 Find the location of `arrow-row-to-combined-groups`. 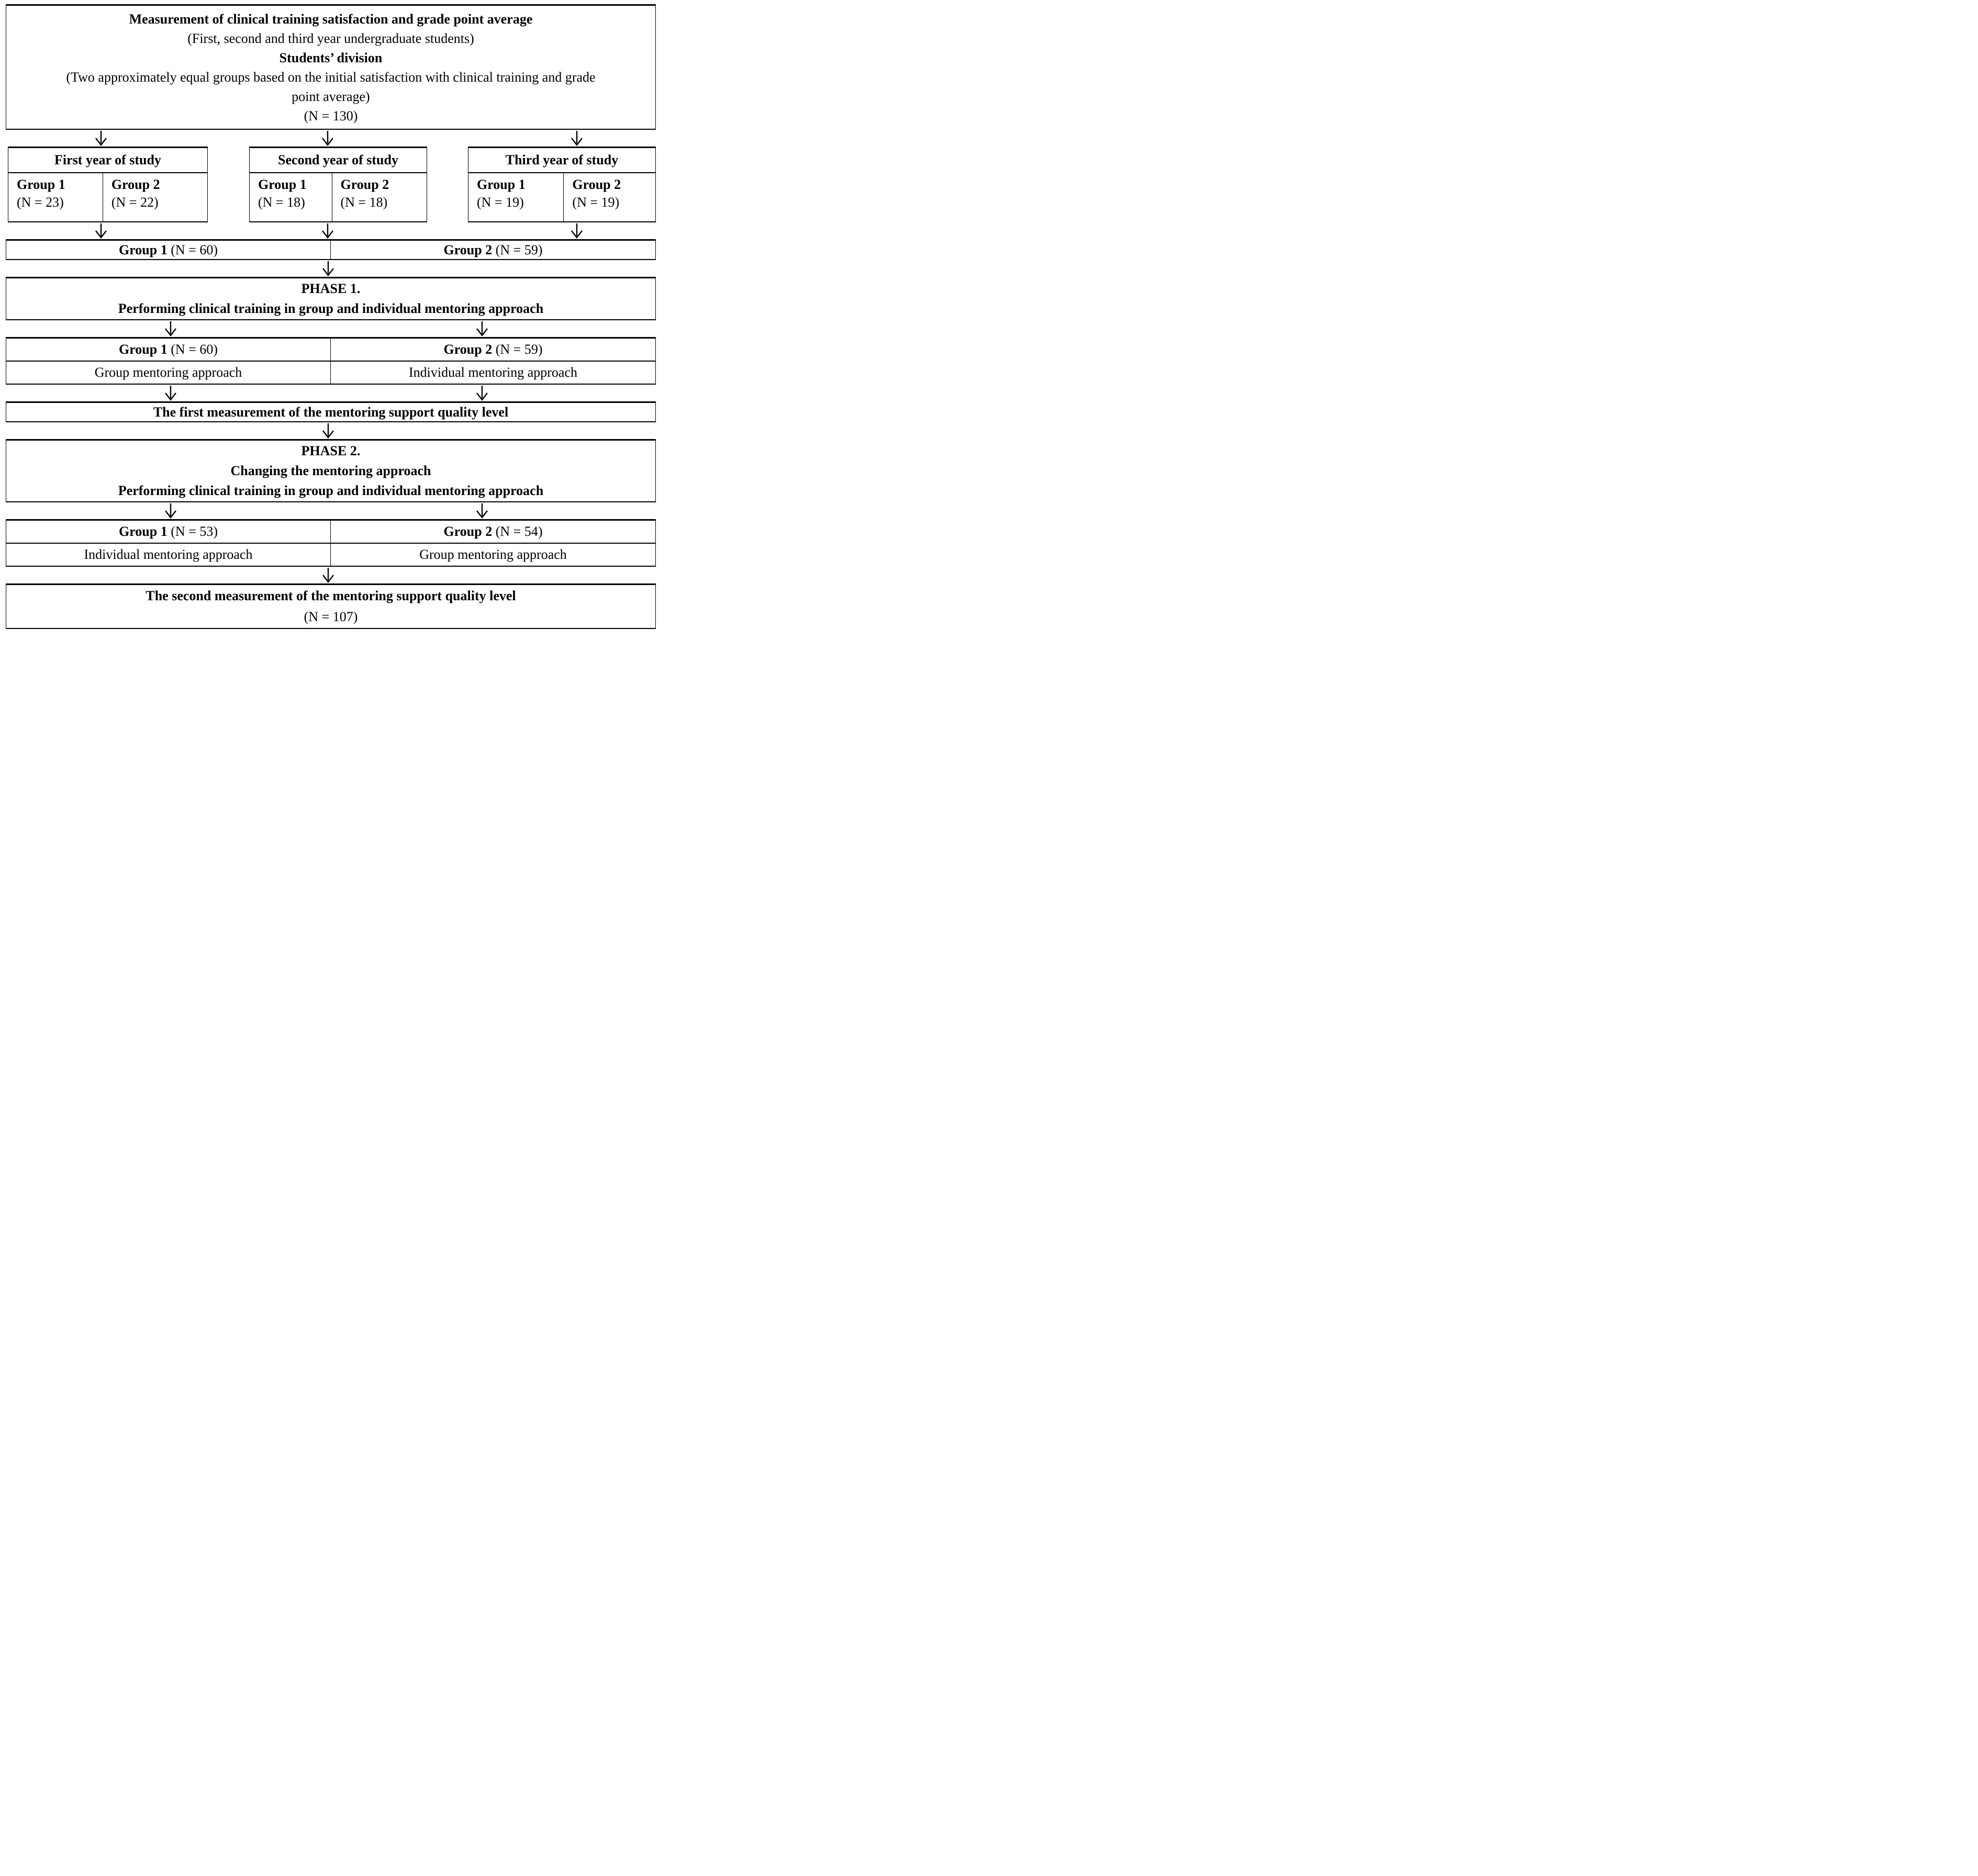

arrow-row-to-combined-groups is located at coordinates (330, 230).